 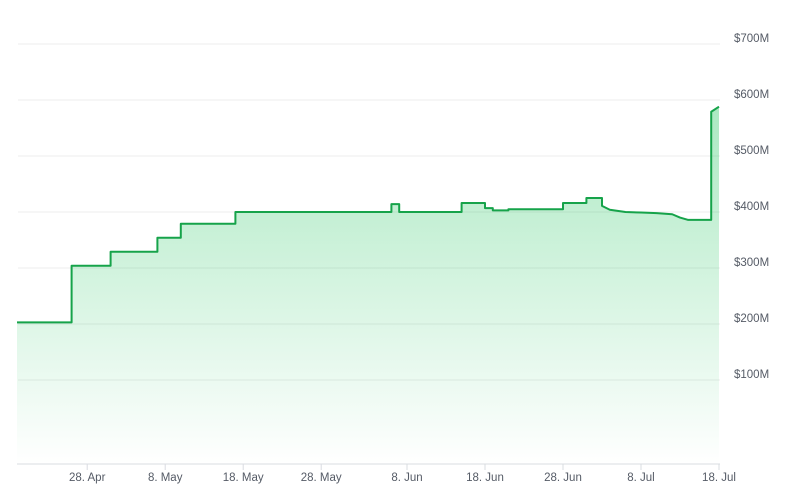 What do you see at coordinates (751, 151) in the screenshot?
I see `y-tick-label: $500M` at bounding box center [751, 151].